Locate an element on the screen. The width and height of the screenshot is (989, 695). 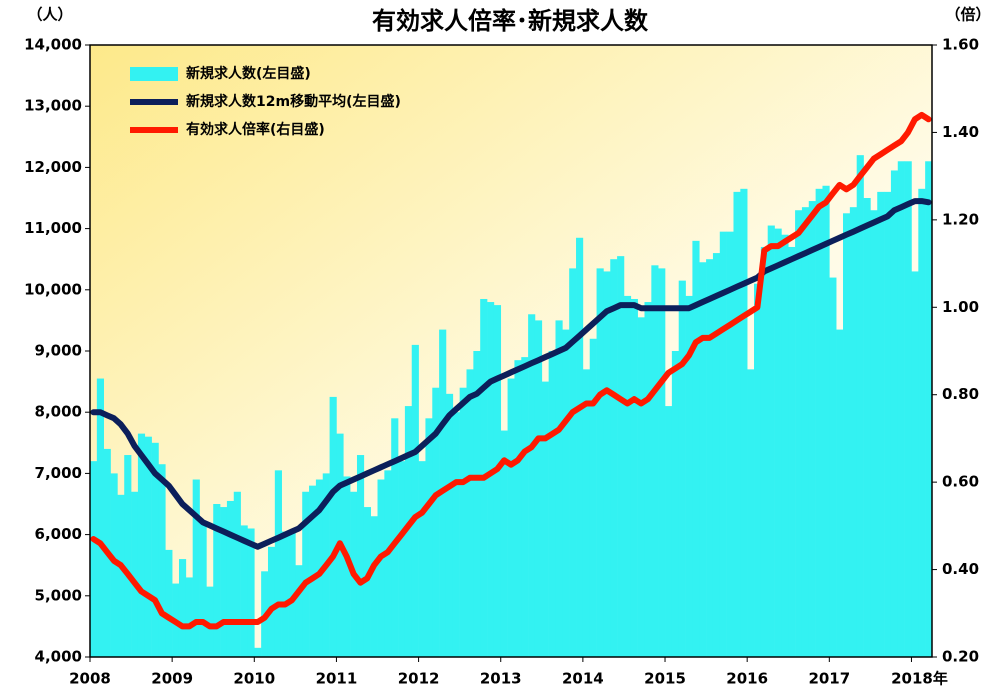
y-tick-label: 7,000 is located at coordinates (58, 473).